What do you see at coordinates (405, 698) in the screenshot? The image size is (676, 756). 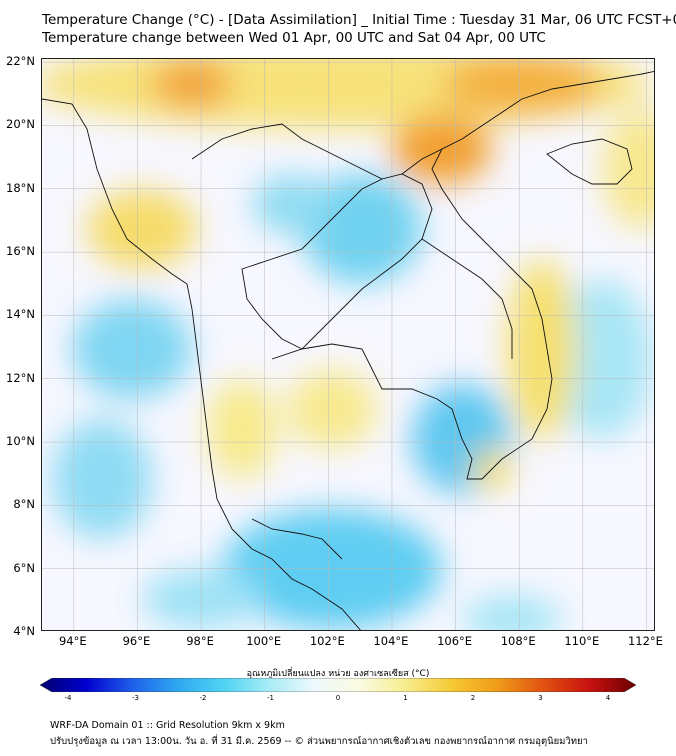 I see `colorbar-tick-label: 1` at bounding box center [405, 698].